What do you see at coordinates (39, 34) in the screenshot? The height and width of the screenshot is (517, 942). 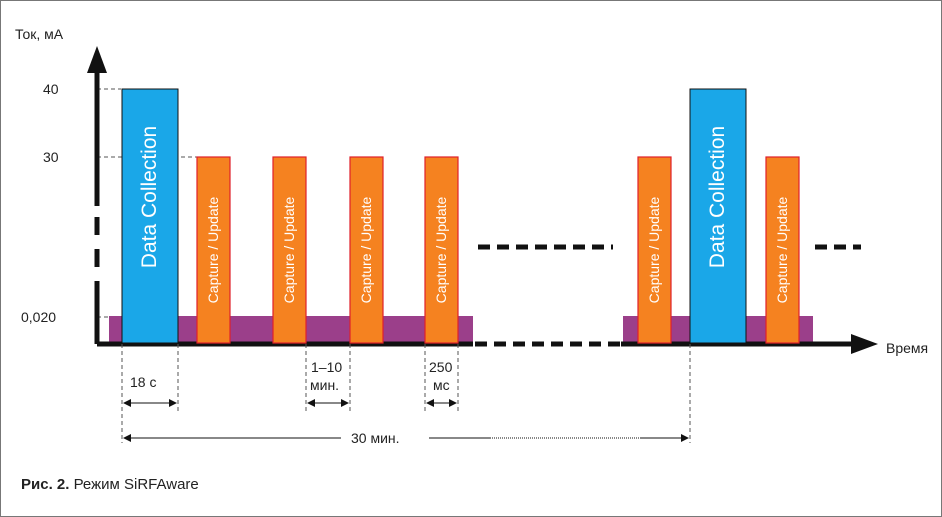 I see `y-axis-label: Ток, мА` at bounding box center [39, 34].